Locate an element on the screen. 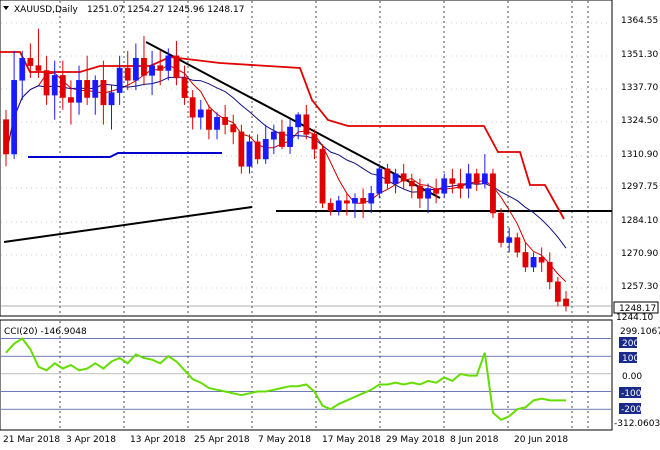 Image resolution: width=660 pixels, height=450 pixels. time-label: 21 Mar 2018 is located at coordinates (31, 440).